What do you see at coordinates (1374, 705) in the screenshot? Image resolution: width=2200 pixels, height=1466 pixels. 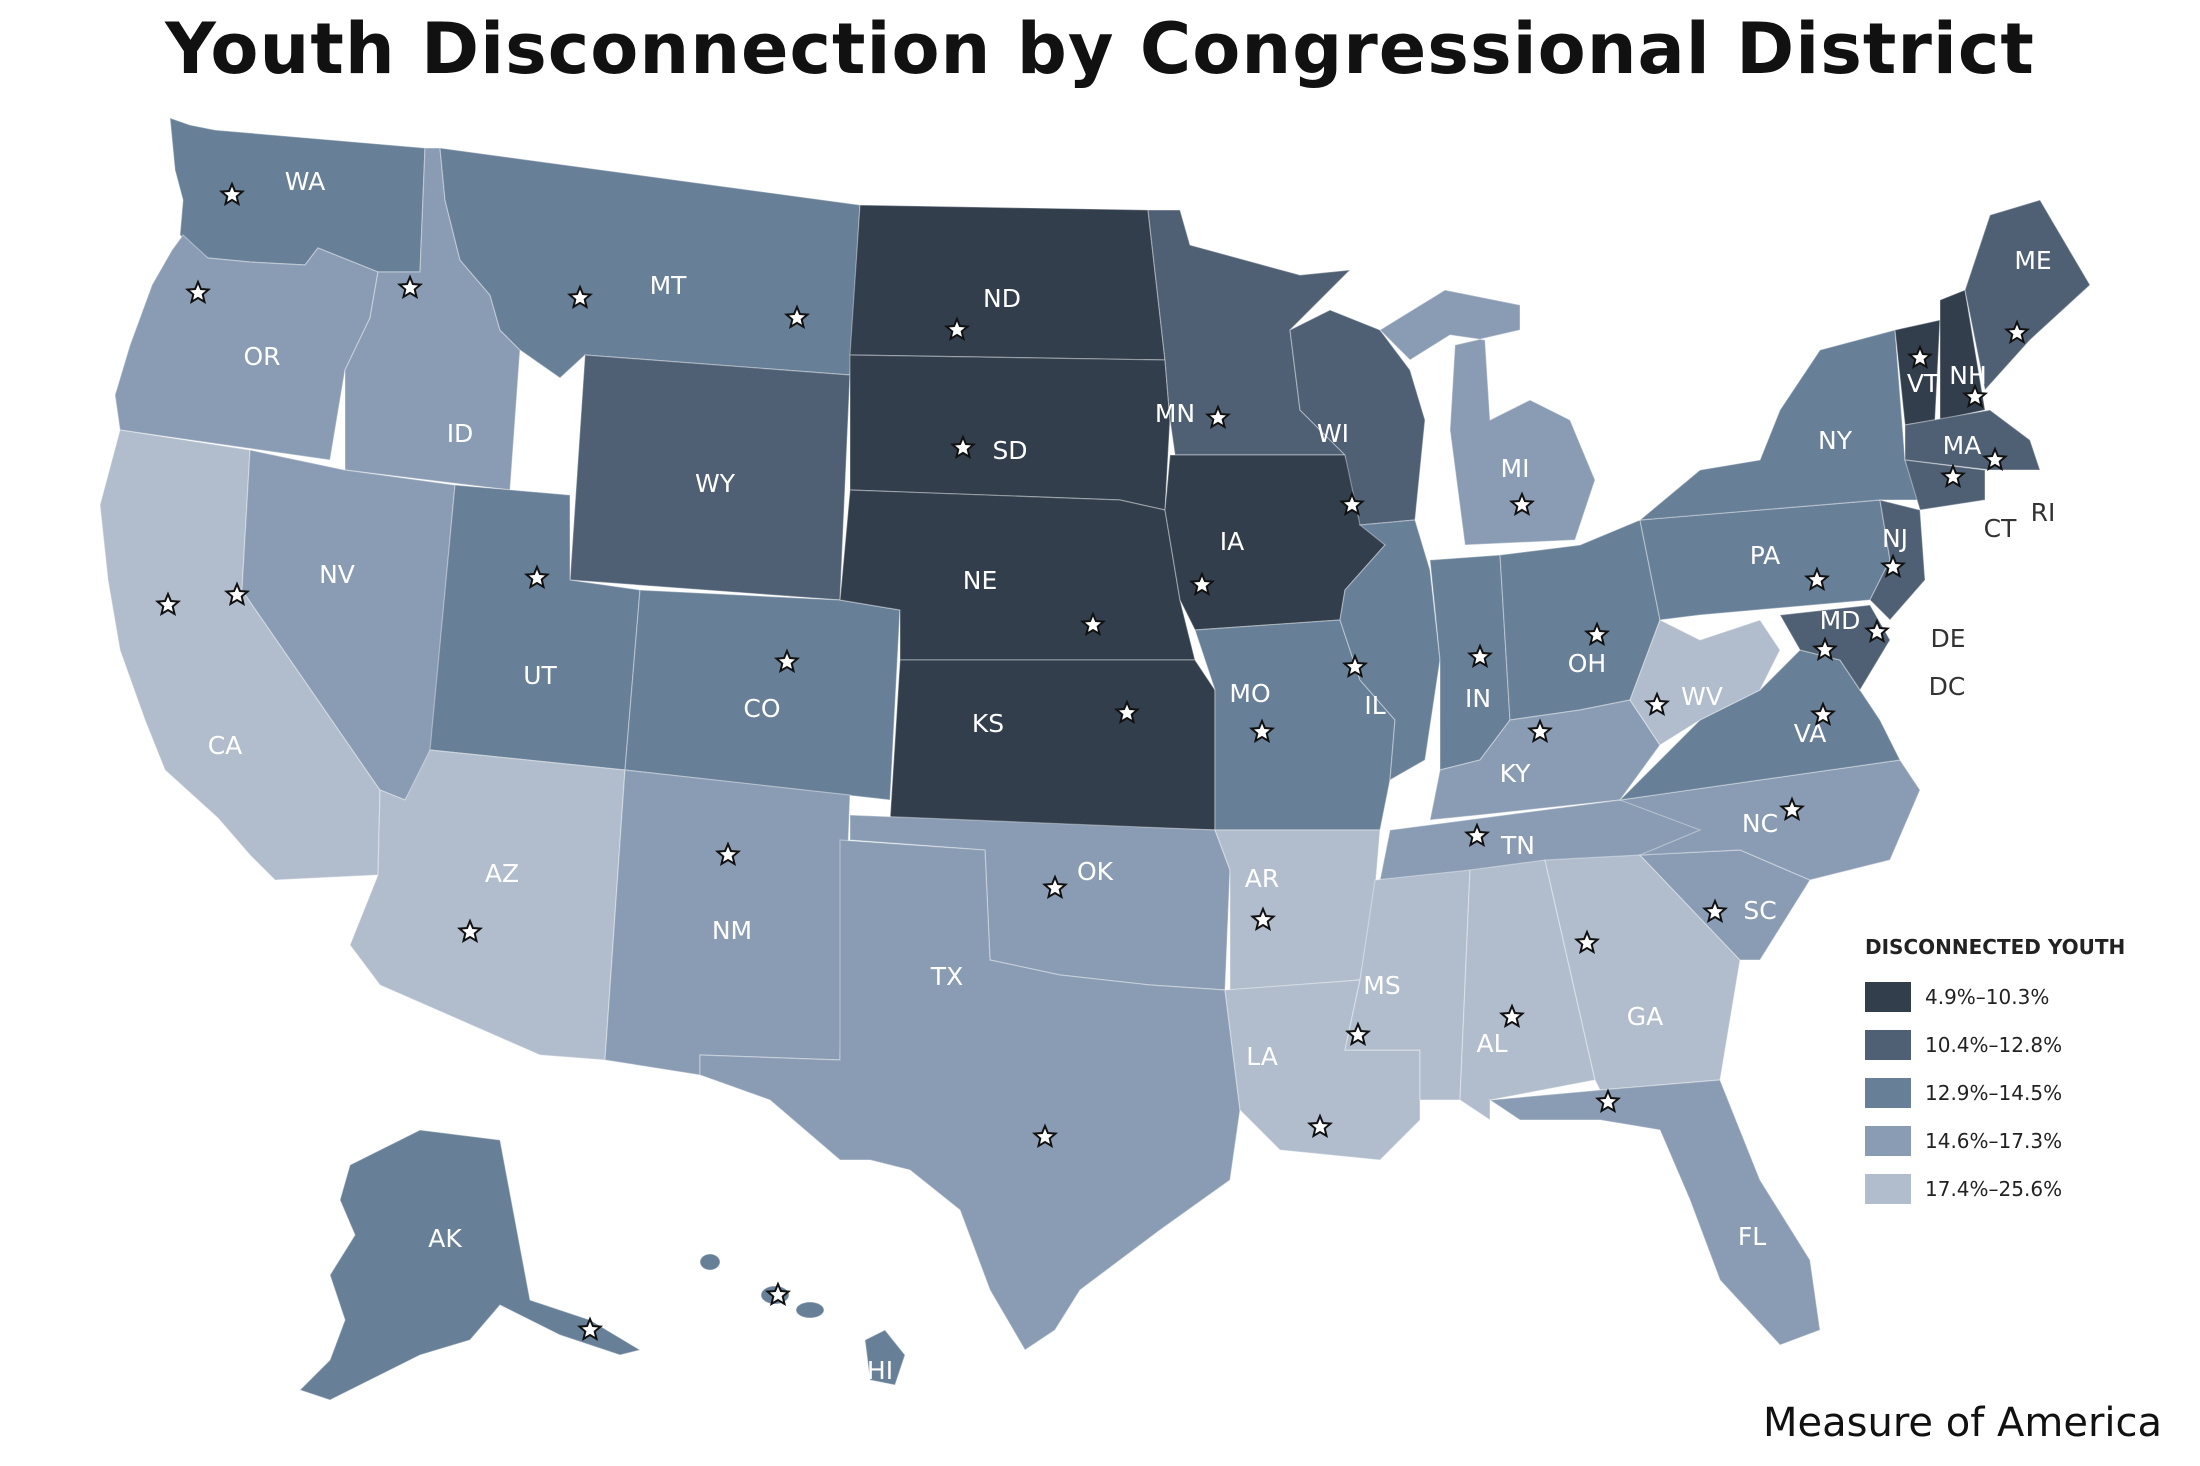 I see `state-label: IL` at bounding box center [1374, 705].